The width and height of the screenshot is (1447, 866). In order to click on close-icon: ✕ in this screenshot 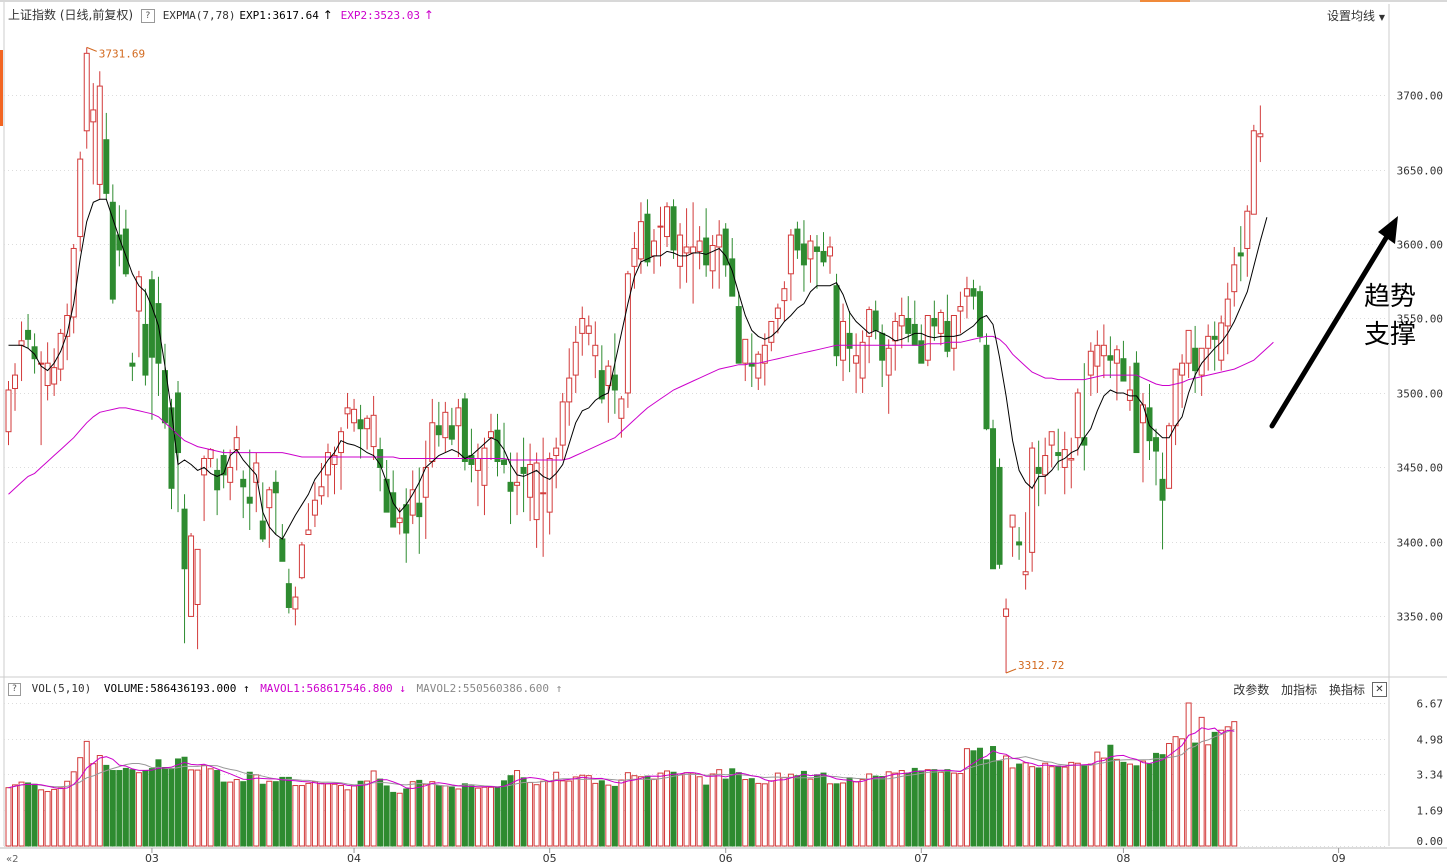, I will do `click(1379, 689)`.